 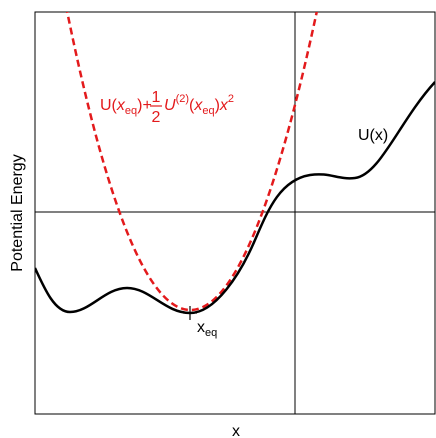 What do you see at coordinates (199, 105) in the screenshot?
I see `svg-text: U(2)(xeq)x2` at bounding box center [199, 105].